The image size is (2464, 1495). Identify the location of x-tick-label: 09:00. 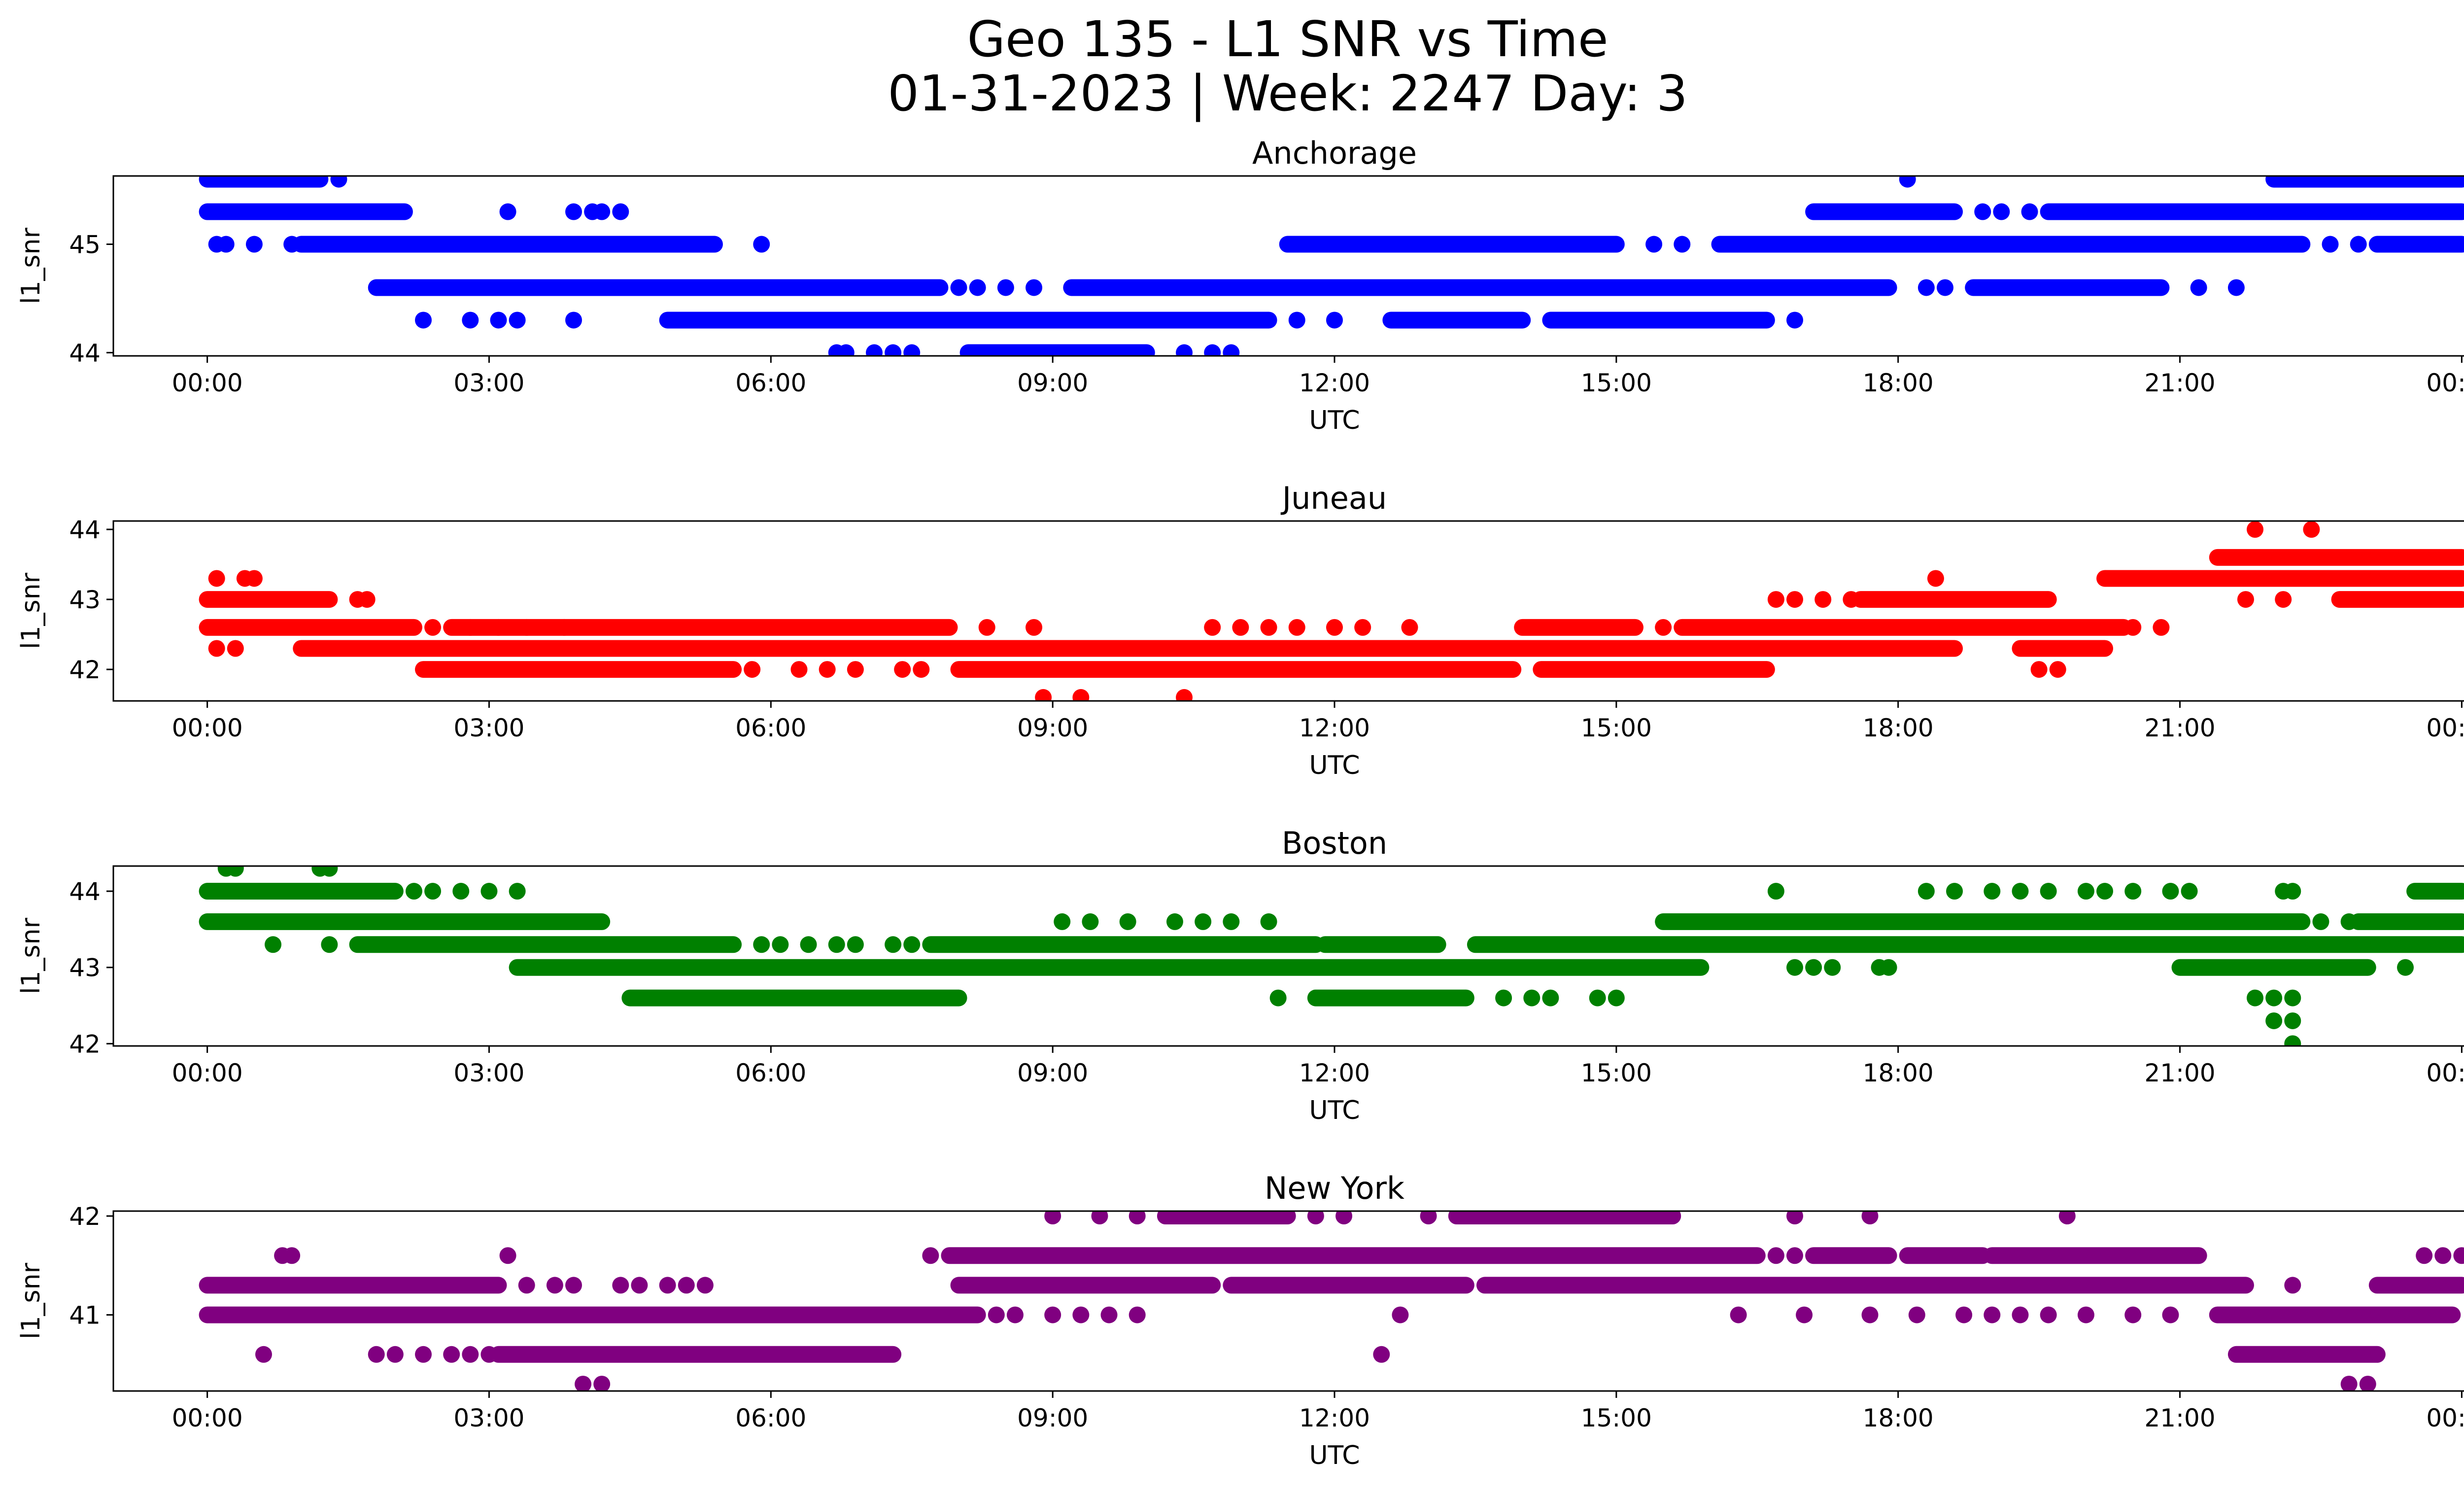
(1052, 1073).